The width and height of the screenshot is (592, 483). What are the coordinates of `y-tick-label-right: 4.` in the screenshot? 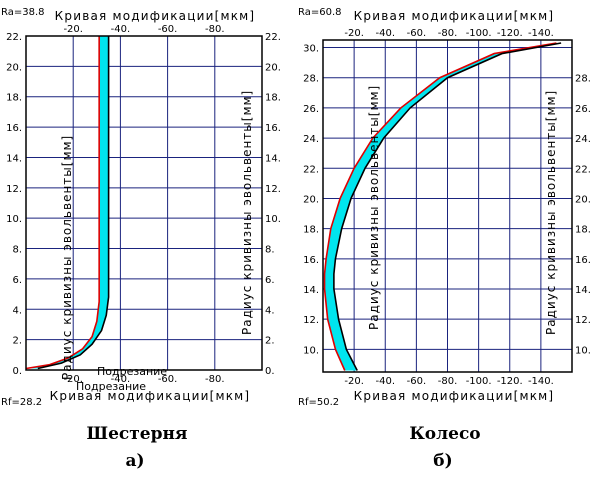 It's located at (270, 310).